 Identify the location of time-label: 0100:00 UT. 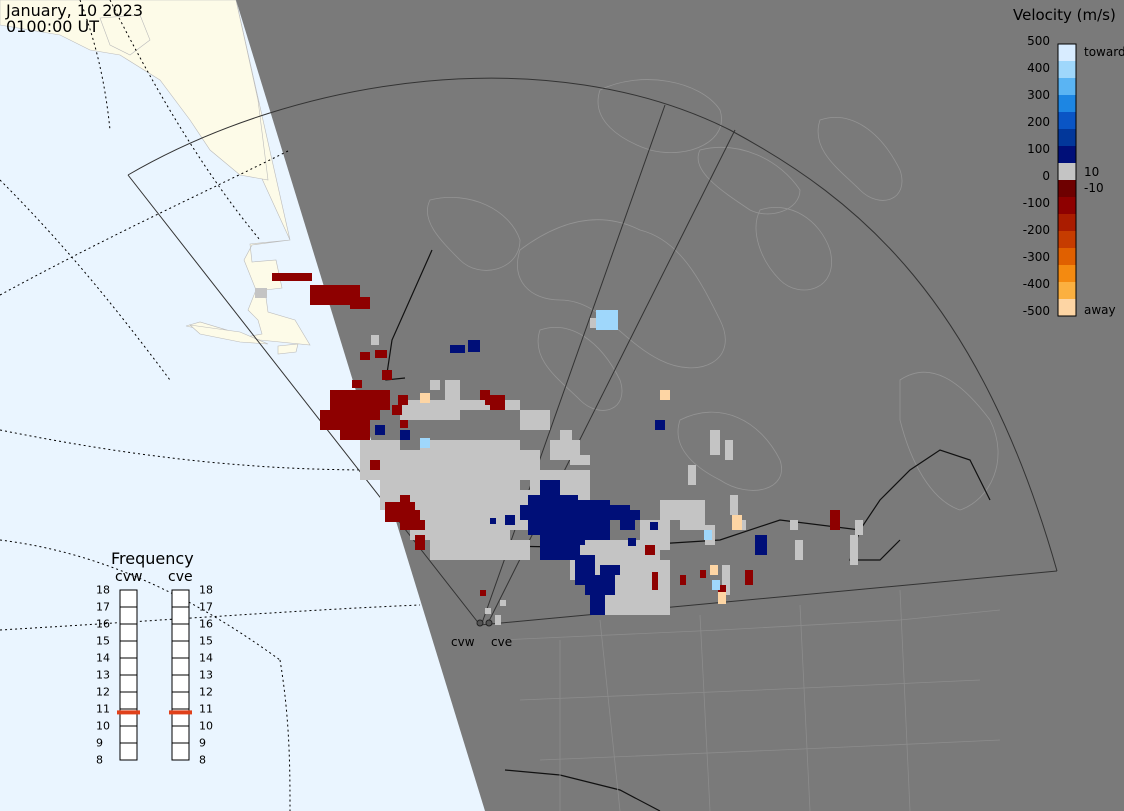
(53, 26).